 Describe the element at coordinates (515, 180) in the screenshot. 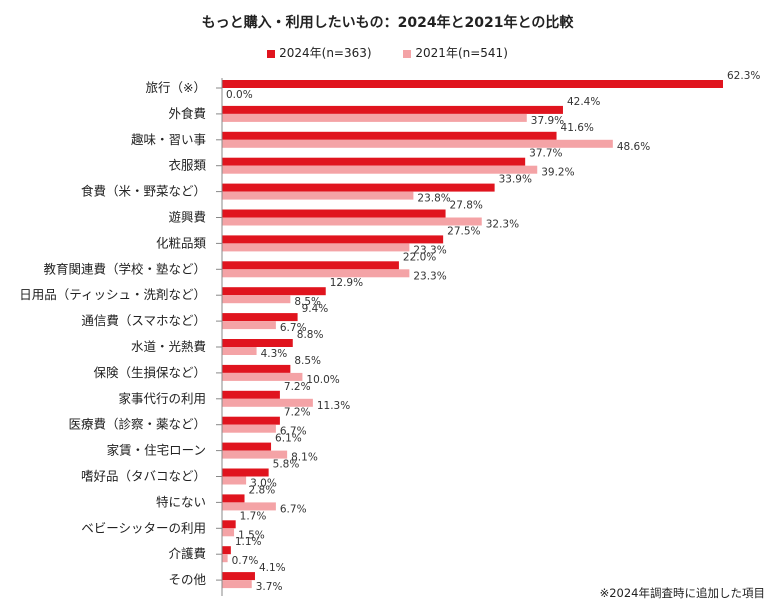

I see `data-label-2024: 33.9%` at that location.